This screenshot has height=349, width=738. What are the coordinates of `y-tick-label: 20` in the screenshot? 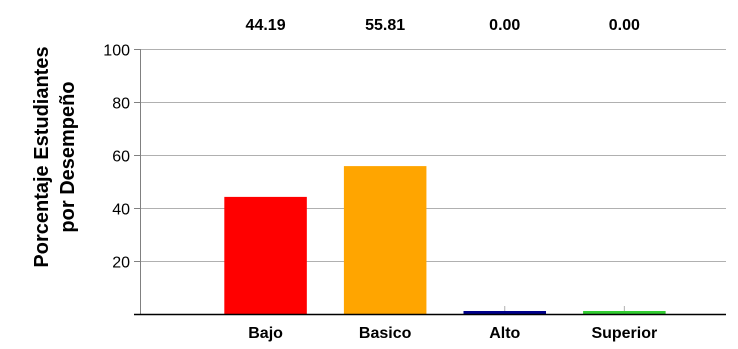 It's located at (121, 263).